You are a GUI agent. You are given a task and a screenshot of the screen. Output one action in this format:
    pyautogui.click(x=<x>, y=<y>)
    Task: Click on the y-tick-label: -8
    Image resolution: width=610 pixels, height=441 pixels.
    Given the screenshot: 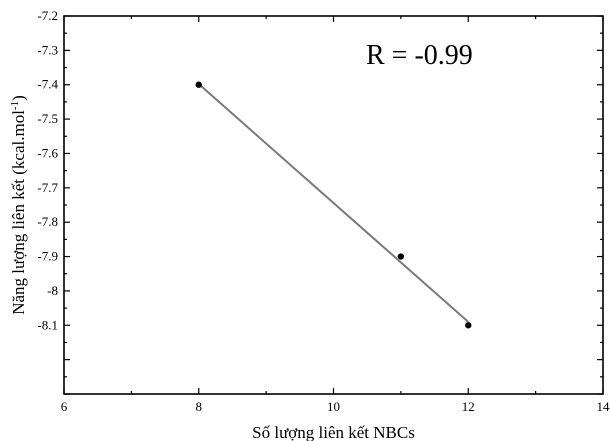 What is the action you would take?
    pyautogui.click(x=52, y=290)
    